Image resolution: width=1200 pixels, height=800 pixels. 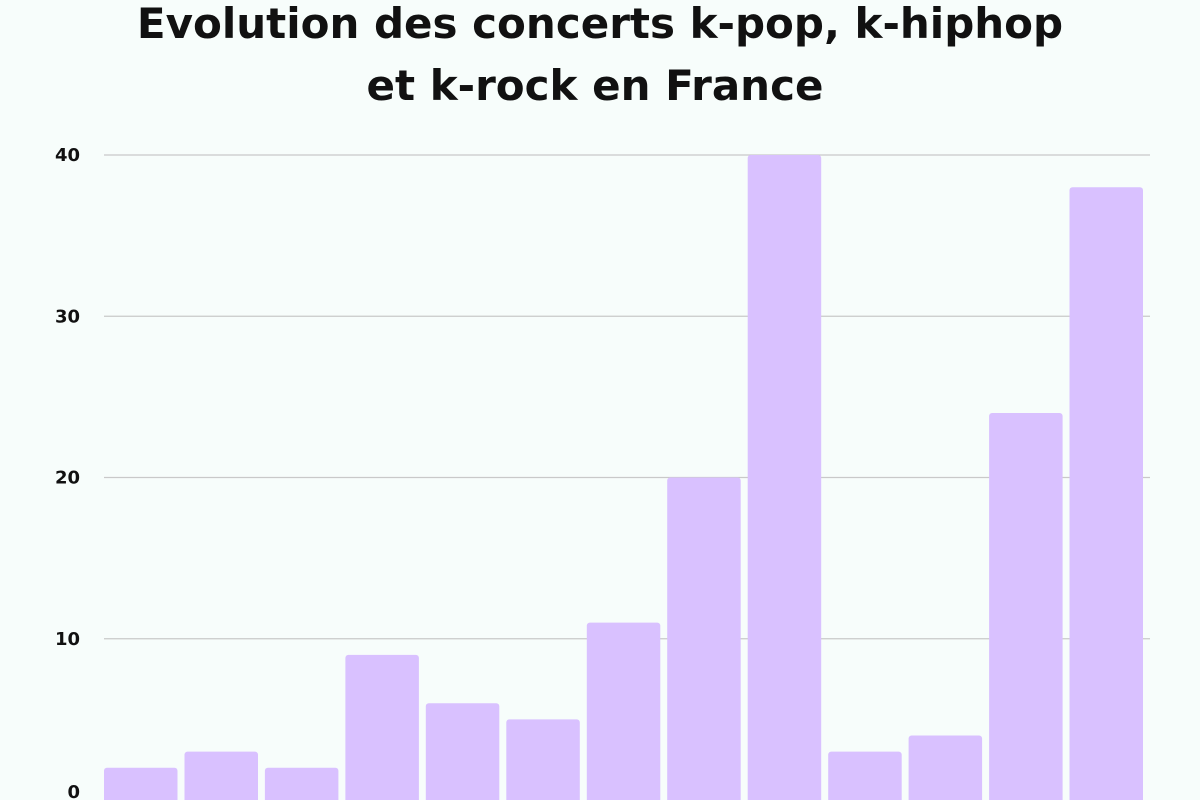 I want to click on y-tick-label-30: 30, so click(x=67, y=316).